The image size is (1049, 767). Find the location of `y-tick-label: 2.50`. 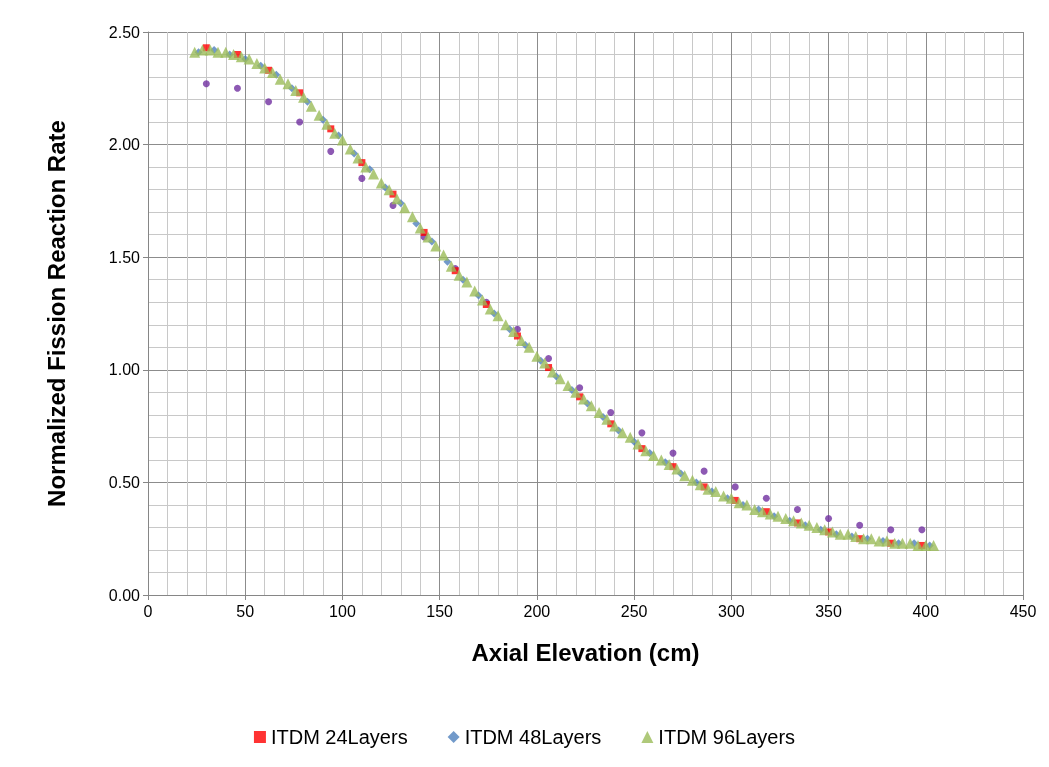

y-tick-label: 2.50 is located at coordinates (124, 32).